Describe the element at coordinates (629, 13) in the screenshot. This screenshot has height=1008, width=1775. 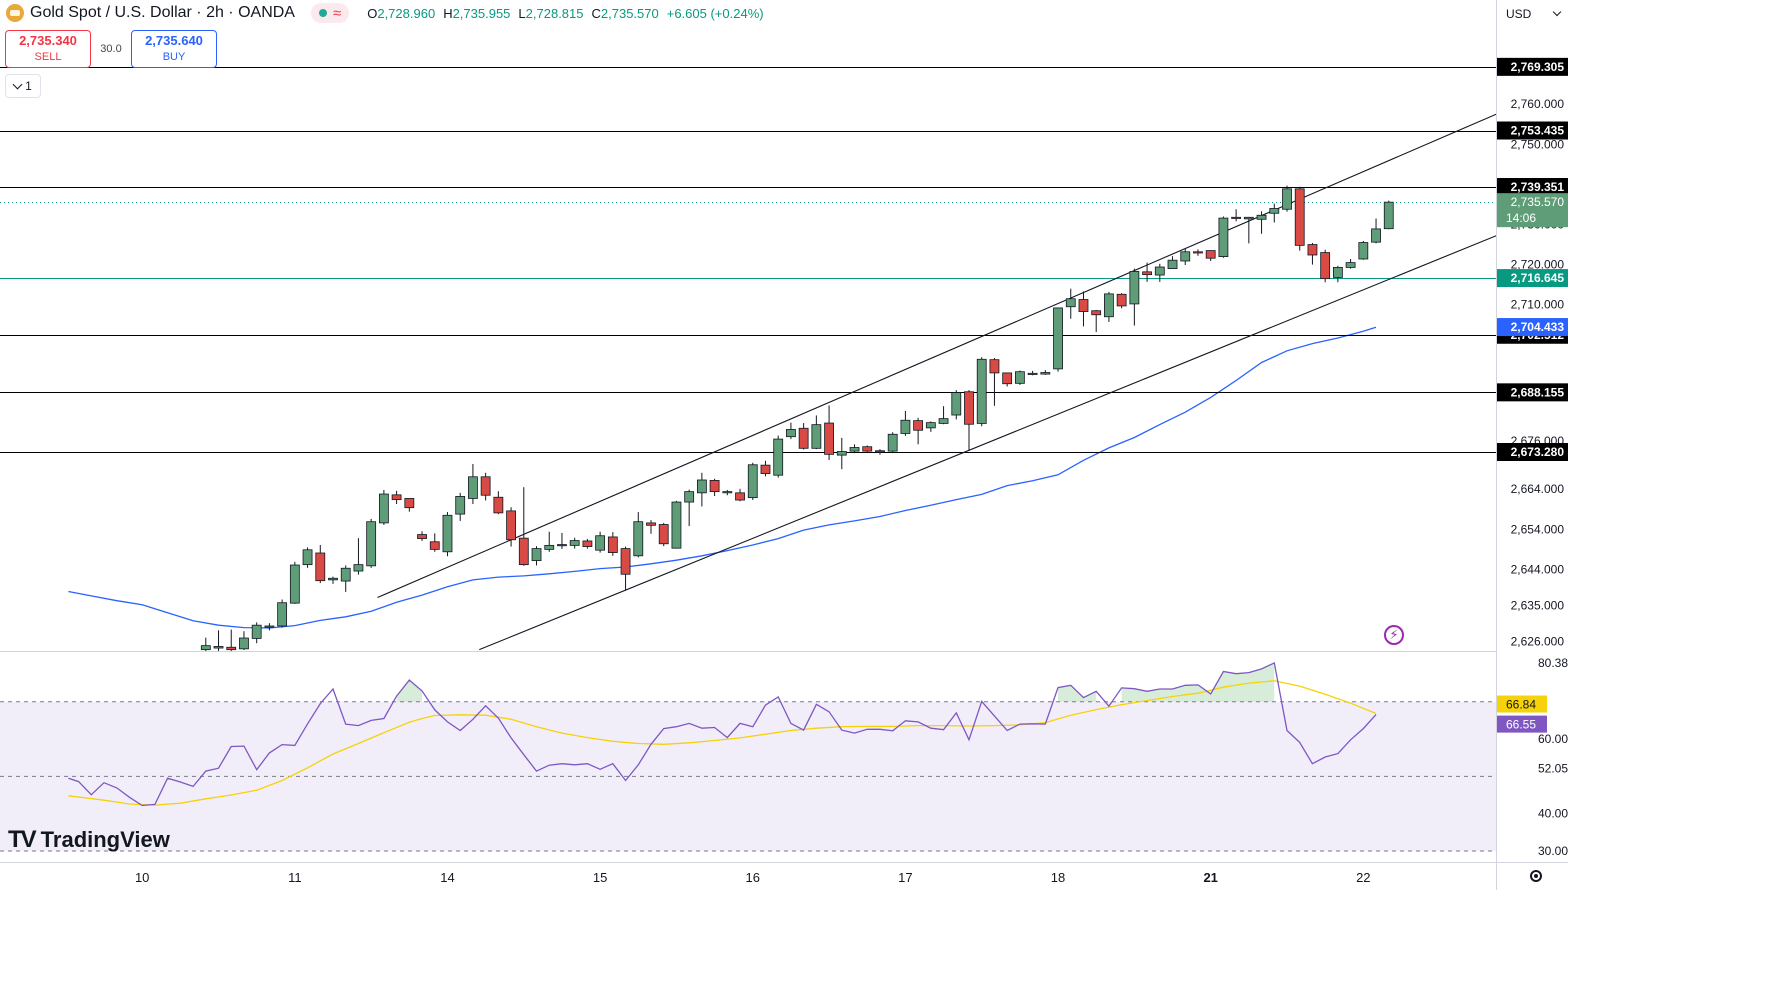
I see `close-value: 2,735.570` at that location.